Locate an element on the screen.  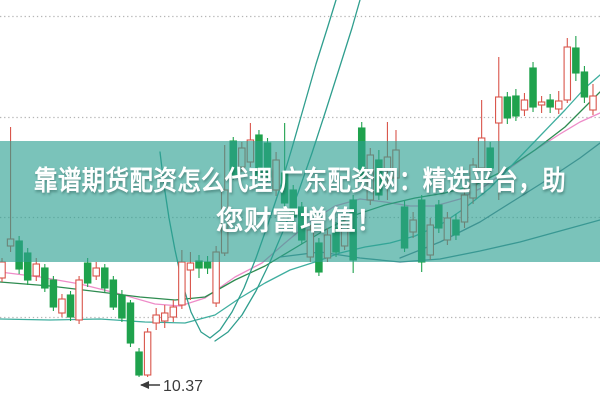
low-price-annotation: 10.37 is located at coordinates (171, 386).